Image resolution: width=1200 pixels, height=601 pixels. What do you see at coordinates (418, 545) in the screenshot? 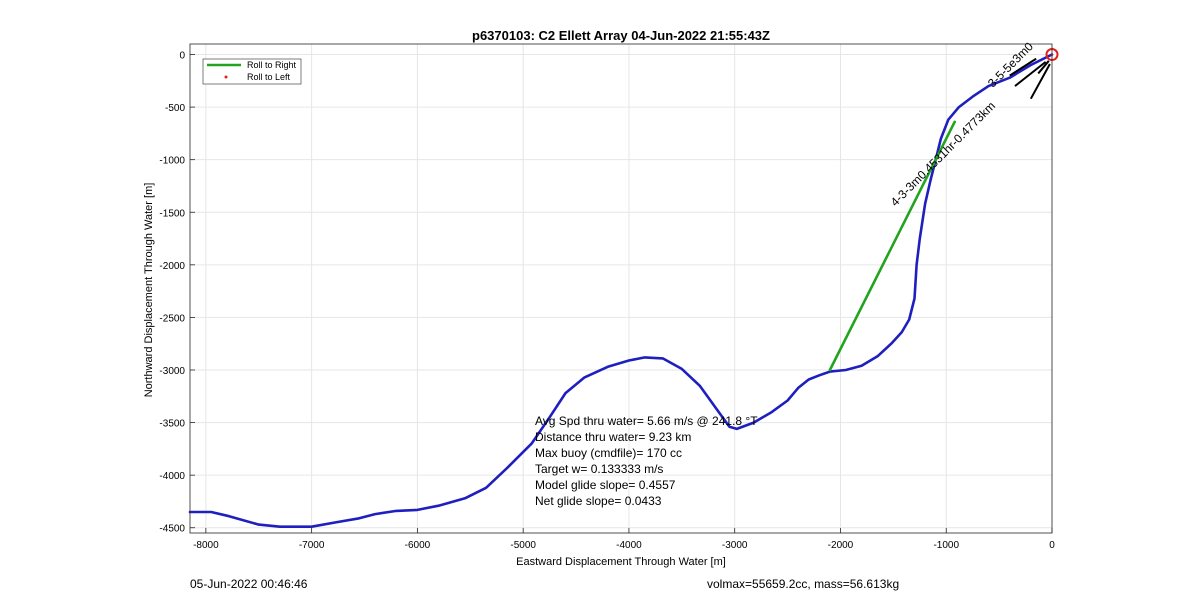
I see `x-tick-label: -6000` at bounding box center [418, 545].